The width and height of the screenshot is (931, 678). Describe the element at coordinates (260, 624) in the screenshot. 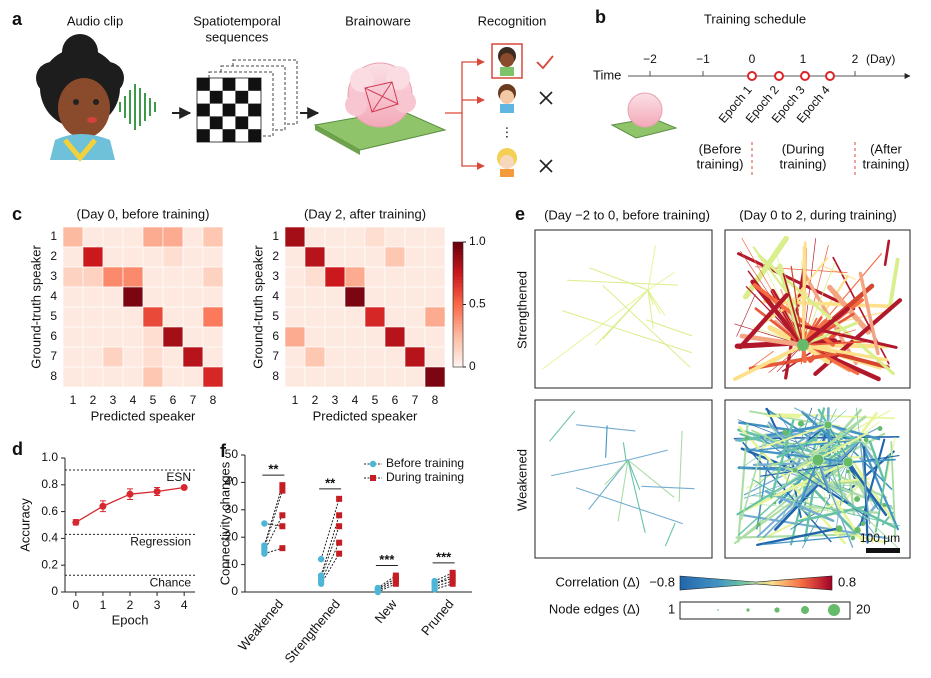

I see `x-tick-label: Weakened` at that location.